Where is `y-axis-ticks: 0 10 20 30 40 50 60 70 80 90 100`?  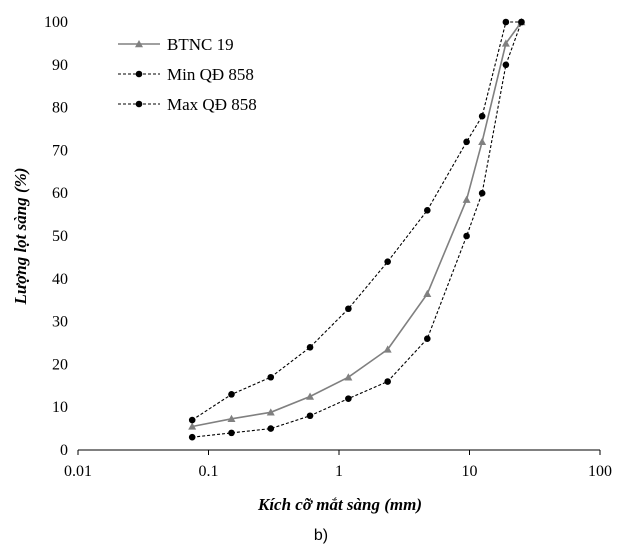
y-axis-ticks: 0 10 20 30 40 50 60 70 80 90 100 is located at coordinates (56, 236).